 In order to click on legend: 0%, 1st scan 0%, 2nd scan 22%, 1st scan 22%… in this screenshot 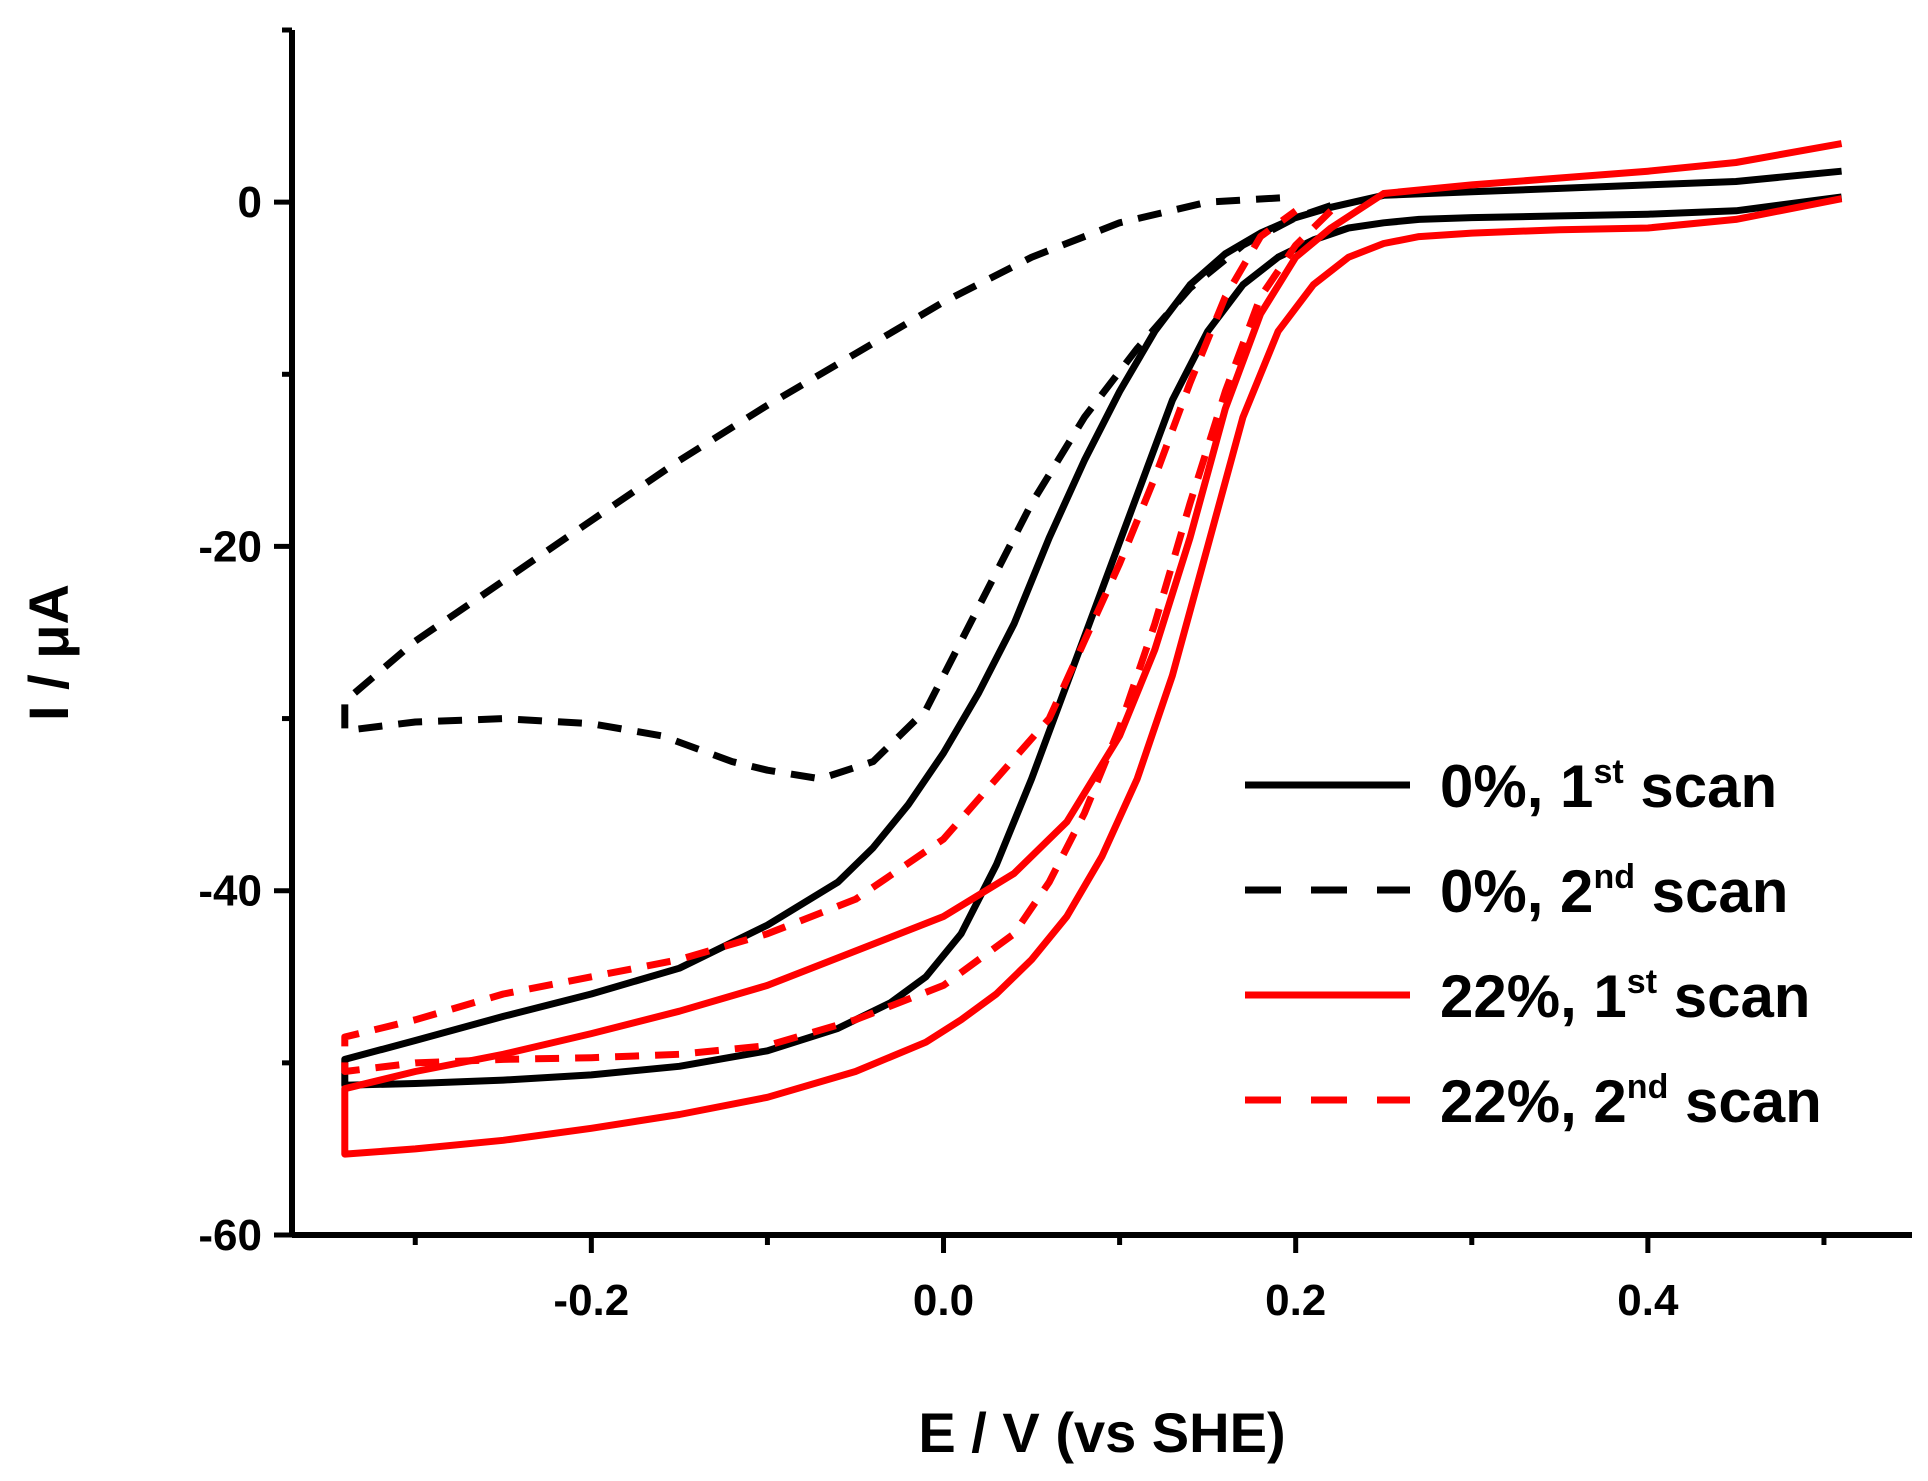, I will do `click(1533, 944)`.